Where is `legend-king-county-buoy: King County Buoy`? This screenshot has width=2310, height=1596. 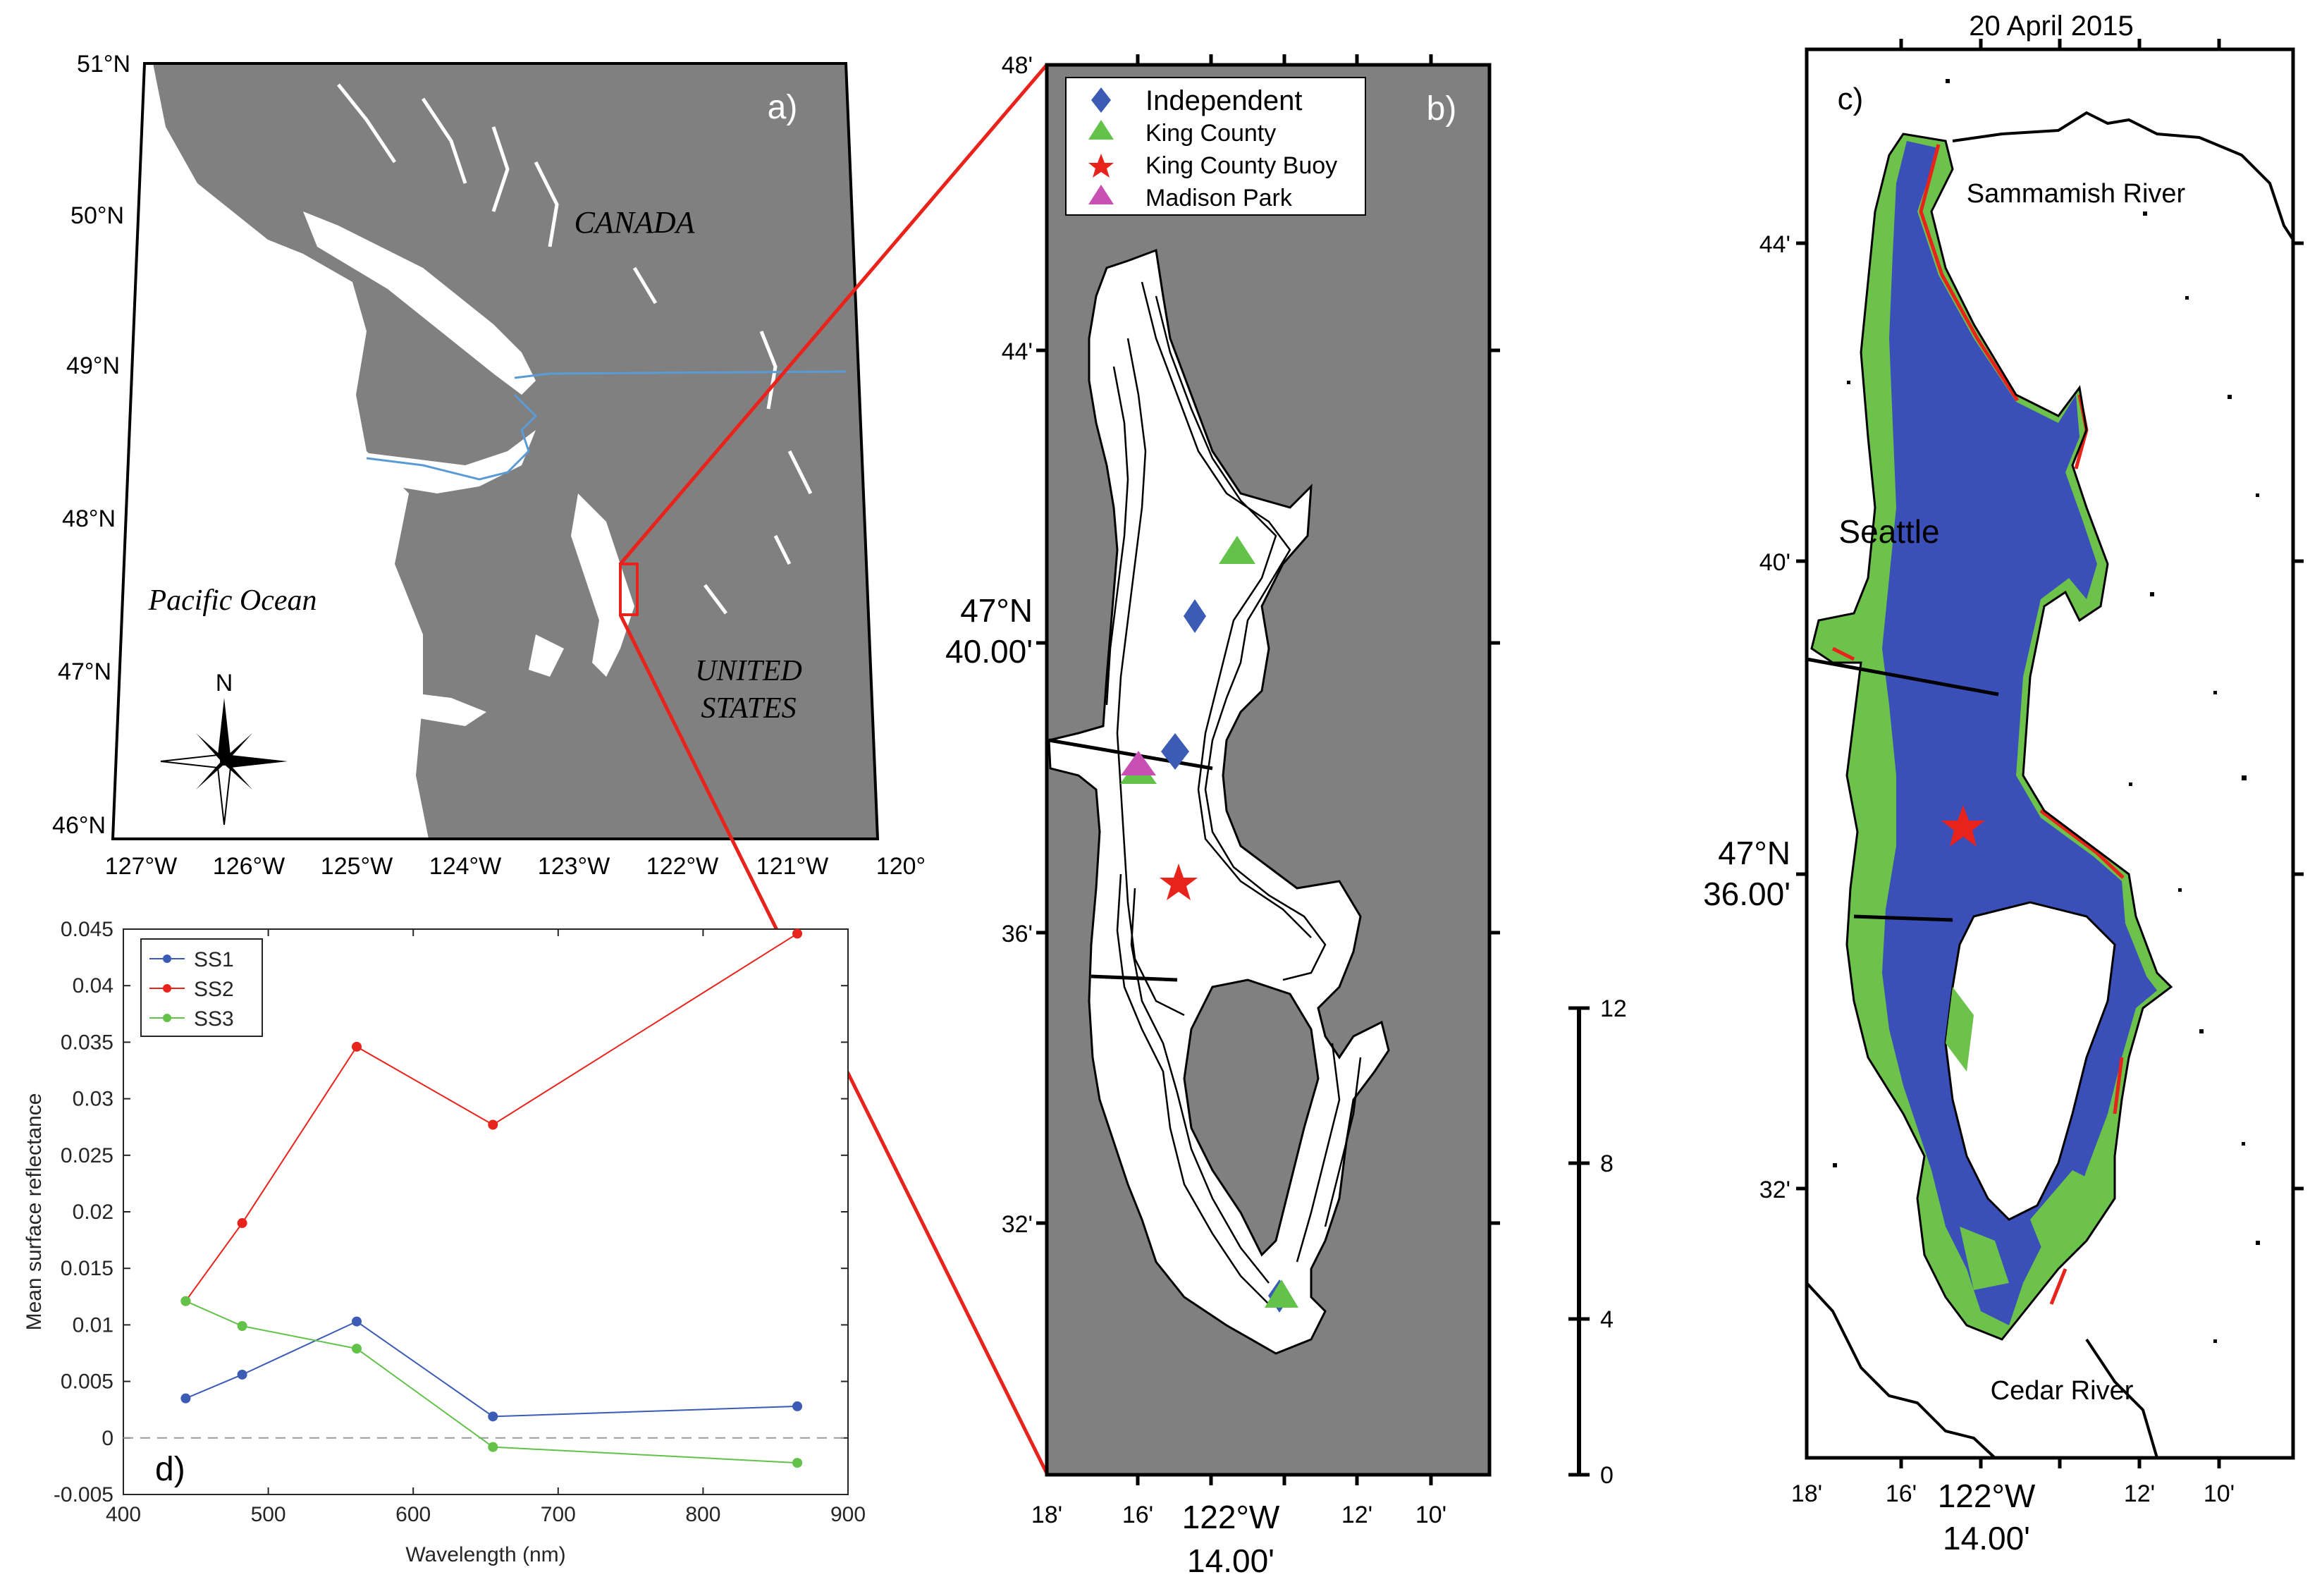
legend-king-county-buoy: King County Buoy is located at coordinates (1241, 165).